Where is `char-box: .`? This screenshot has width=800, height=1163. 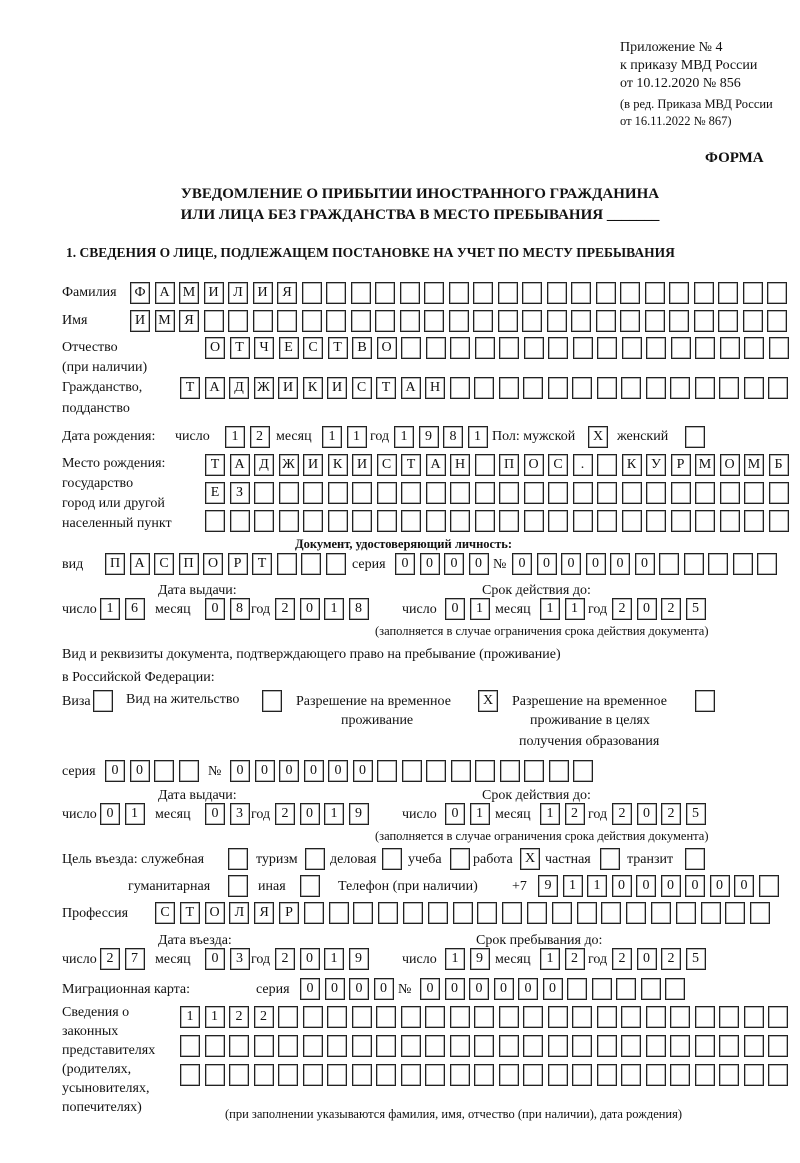 char-box: . is located at coordinates (582, 465).